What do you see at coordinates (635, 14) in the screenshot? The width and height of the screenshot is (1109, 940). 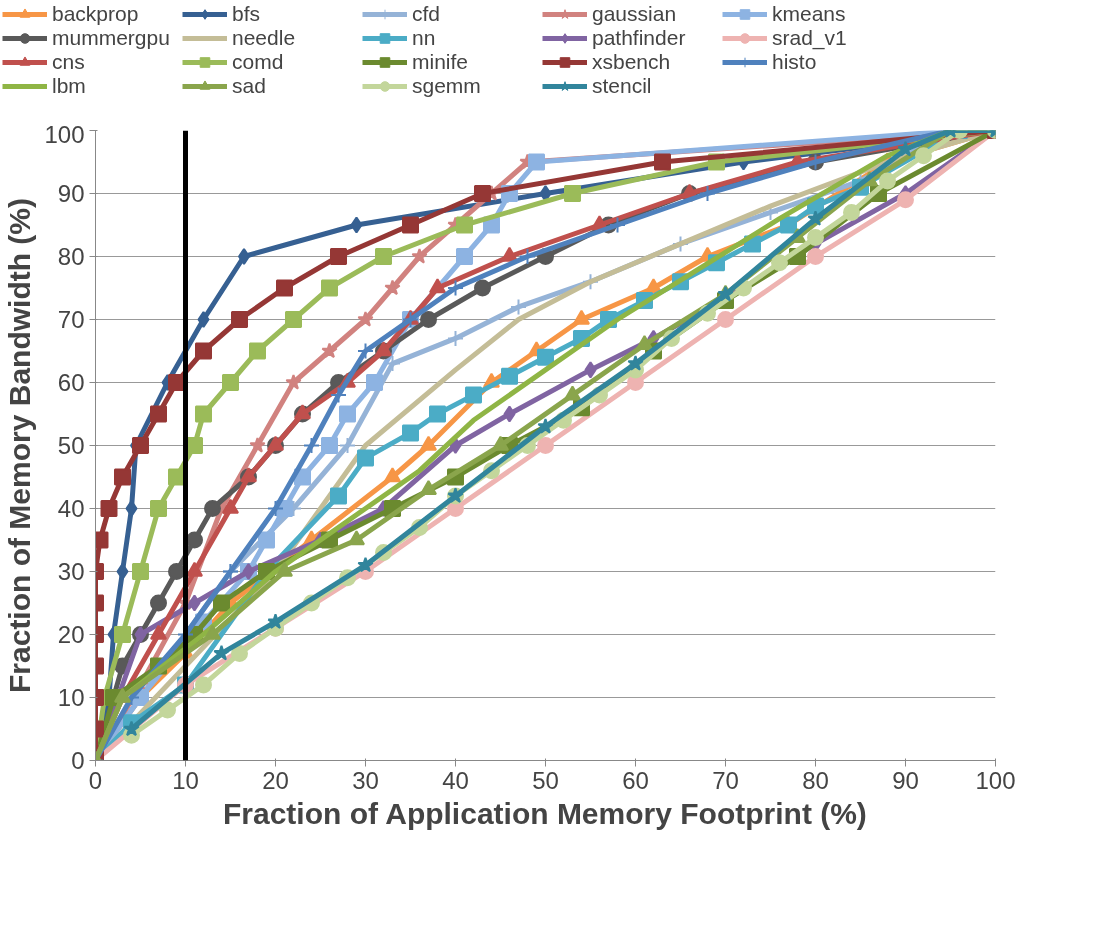 I see `legend-label: gaussian` at bounding box center [635, 14].